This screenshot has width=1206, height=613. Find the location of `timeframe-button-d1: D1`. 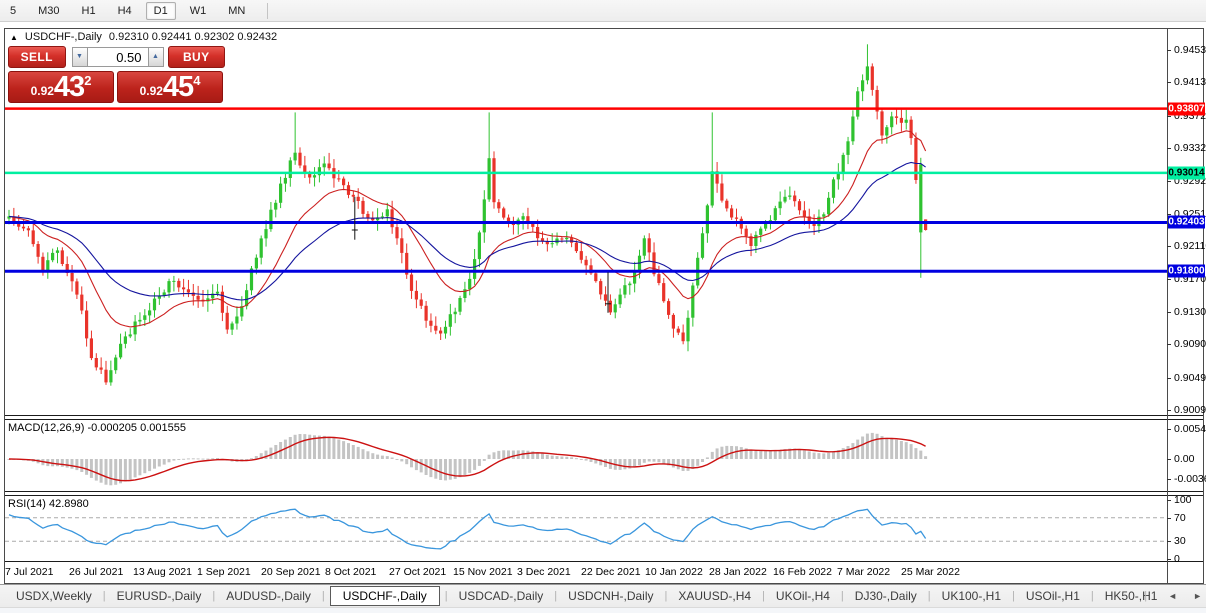

timeframe-button-d1: D1 is located at coordinates (160, 10).